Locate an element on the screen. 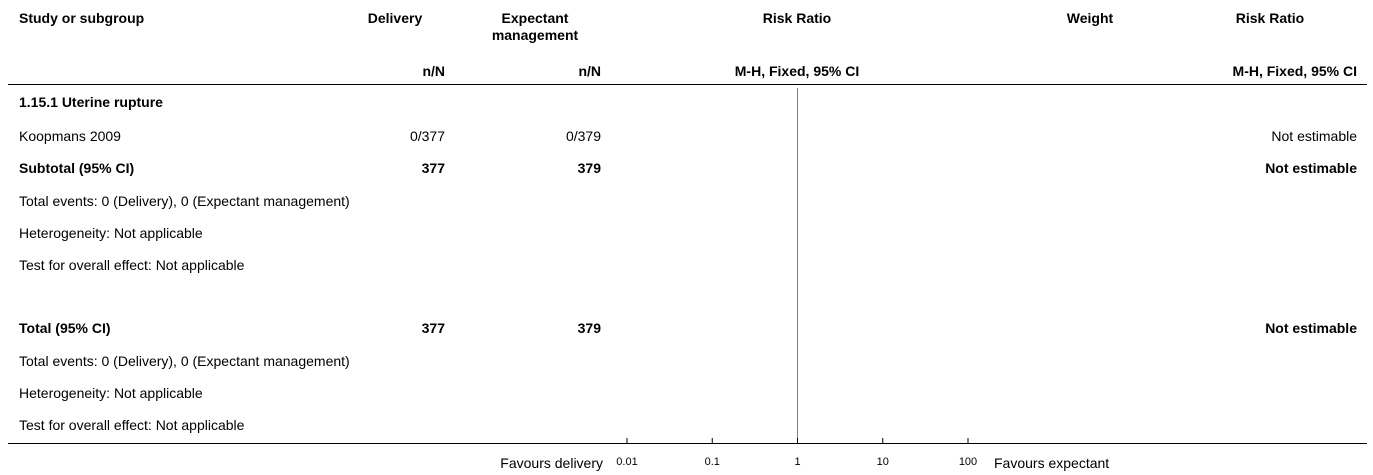 Image resolution: width=1373 pixels, height=475 pixels. subgroup-title: 1.15.1 Uterine rupture is located at coordinates (91, 102).